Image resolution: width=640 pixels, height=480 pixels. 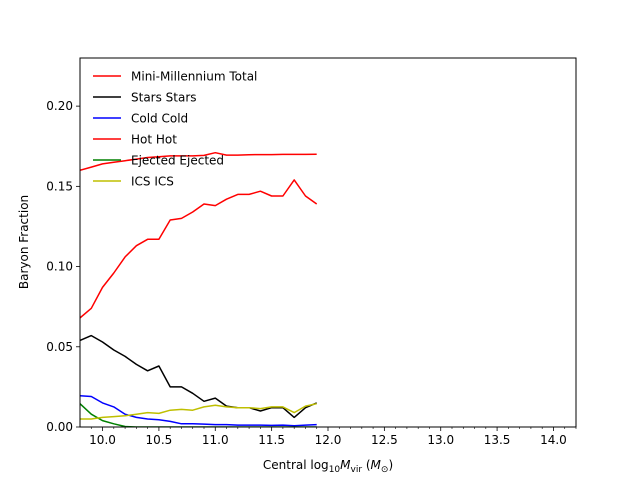 I want to click on x-tick-label: 10.0, so click(x=102, y=440).